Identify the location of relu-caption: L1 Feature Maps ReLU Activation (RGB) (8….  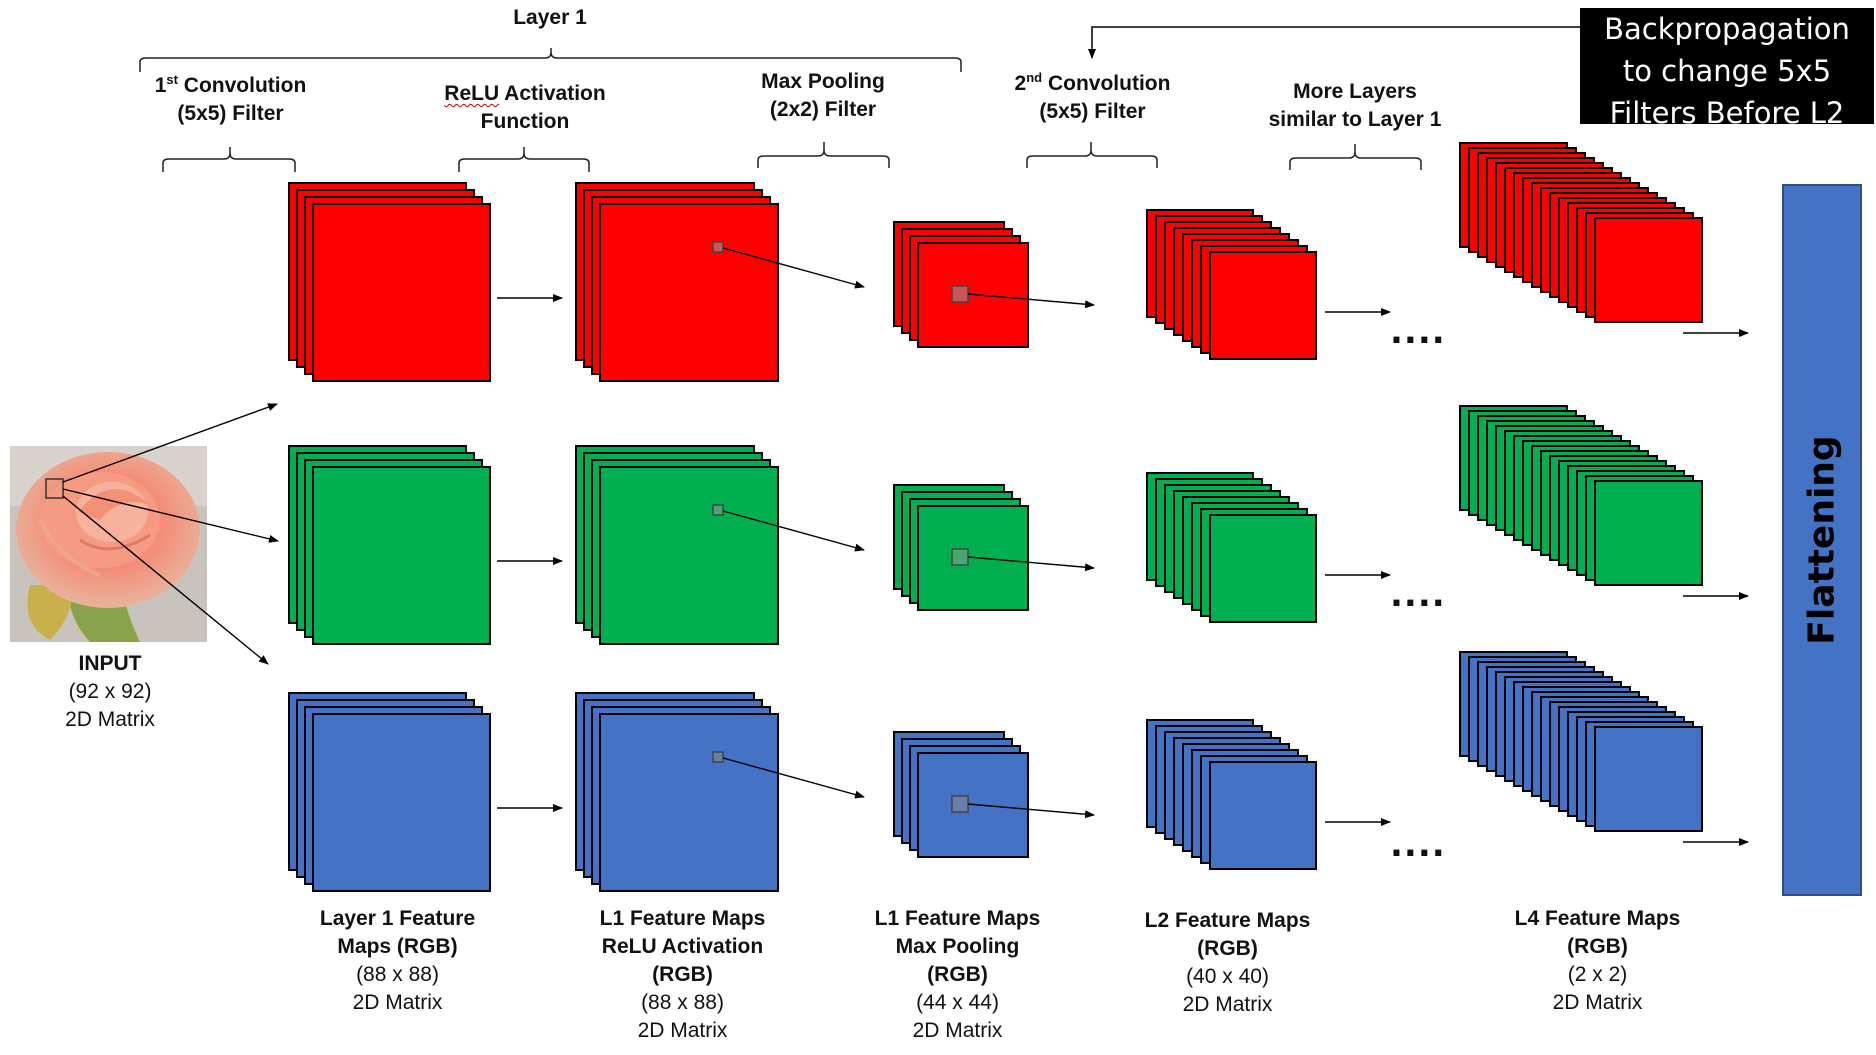
(682, 974).